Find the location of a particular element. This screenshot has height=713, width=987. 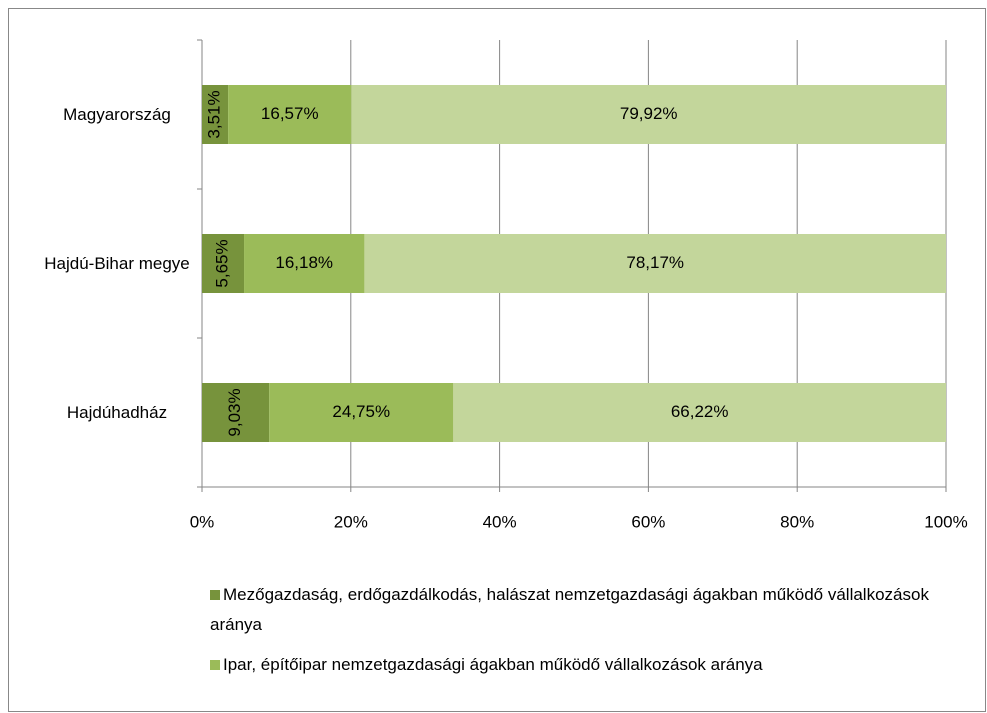

data-label: 79,92% is located at coordinates (649, 113).